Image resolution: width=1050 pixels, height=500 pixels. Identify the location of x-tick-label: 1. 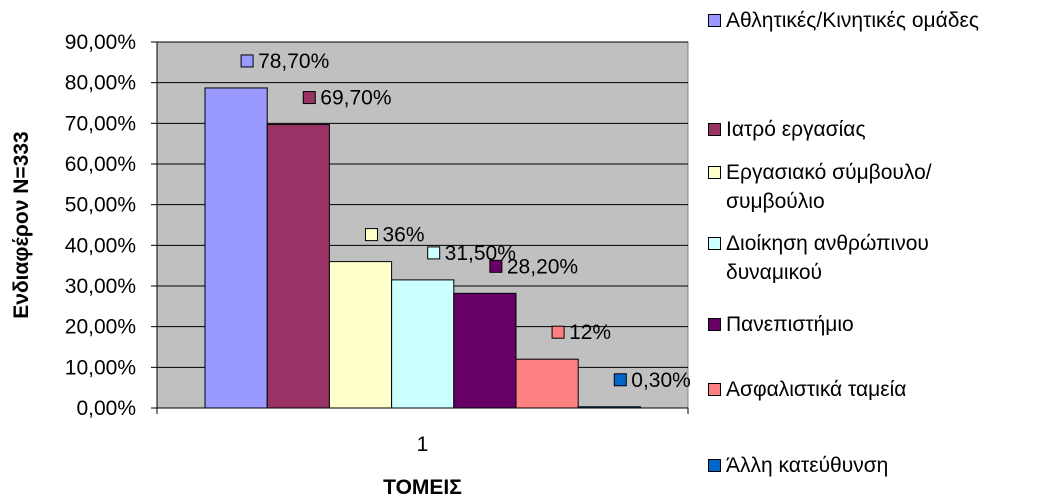
(423, 444).